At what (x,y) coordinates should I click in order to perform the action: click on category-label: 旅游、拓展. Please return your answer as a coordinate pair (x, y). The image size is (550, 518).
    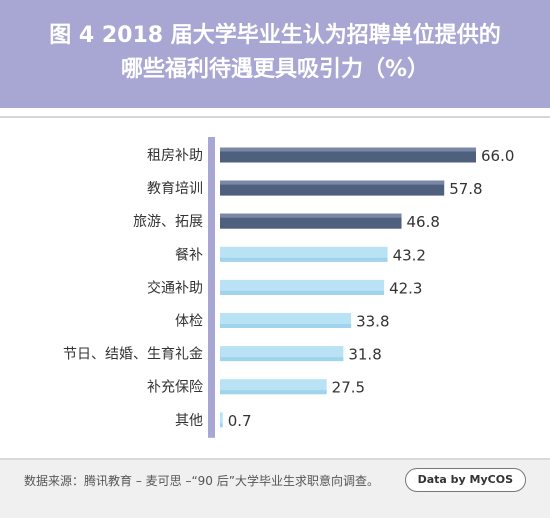
    Looking at the image, I should click on (168, 222).